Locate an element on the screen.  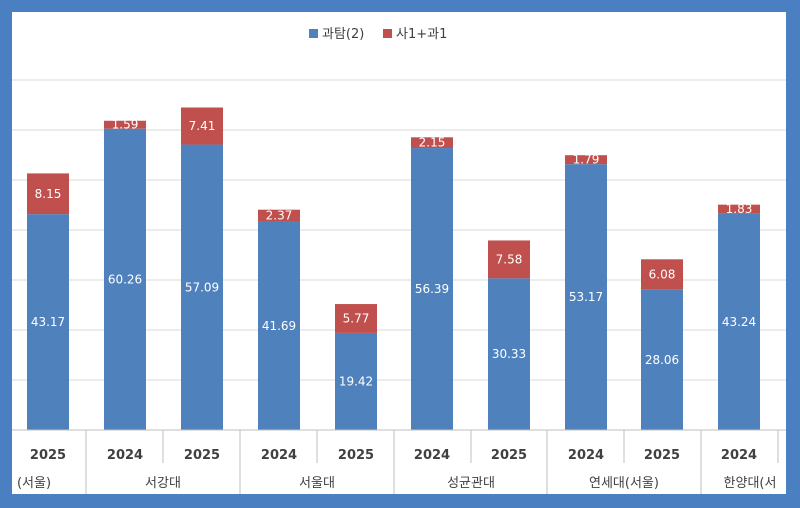
data-label-series-1: 43.24 is located at coordinates (739, 322).